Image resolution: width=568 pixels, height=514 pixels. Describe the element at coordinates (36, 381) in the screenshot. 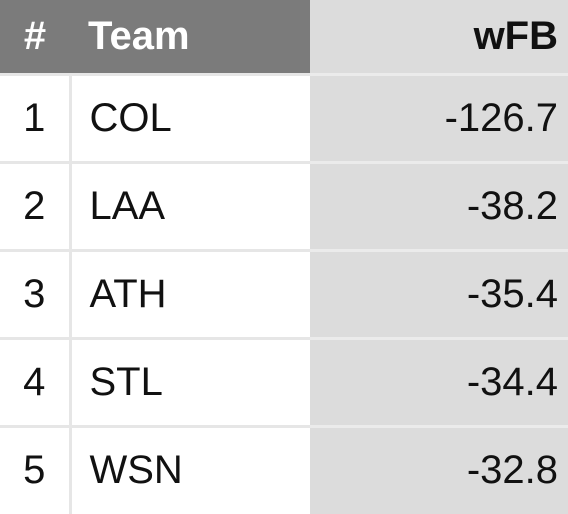

I see `table-cell: 4` at that location.